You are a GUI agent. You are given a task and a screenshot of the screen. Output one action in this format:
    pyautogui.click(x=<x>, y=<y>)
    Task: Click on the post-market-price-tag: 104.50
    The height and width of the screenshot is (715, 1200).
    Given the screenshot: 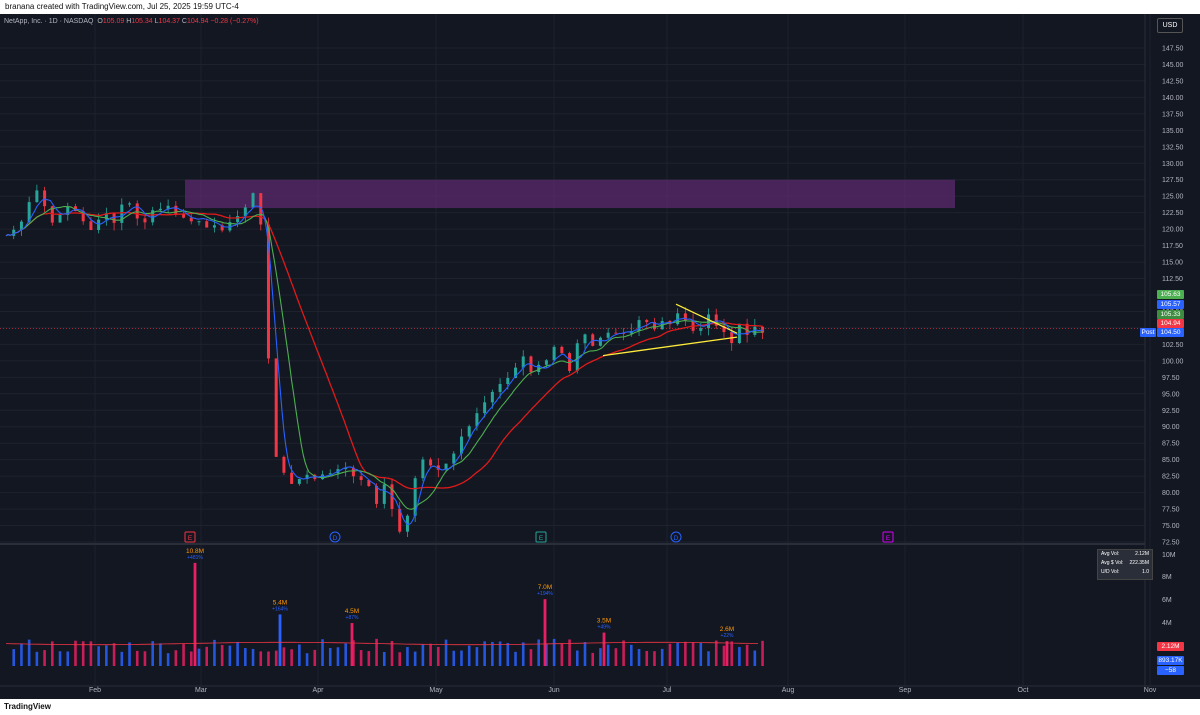 What is the action you would take?
    pyautogui.click(x=1170, y=332)
    